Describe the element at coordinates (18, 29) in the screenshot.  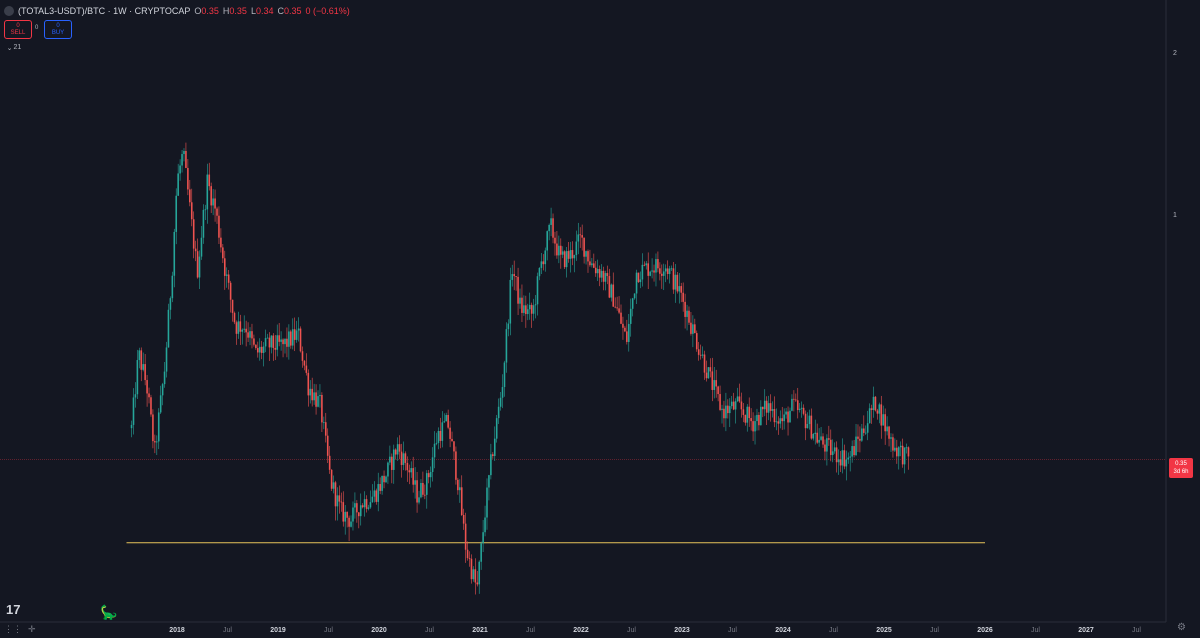
I see `sell-button: 0 SELL` at that location.